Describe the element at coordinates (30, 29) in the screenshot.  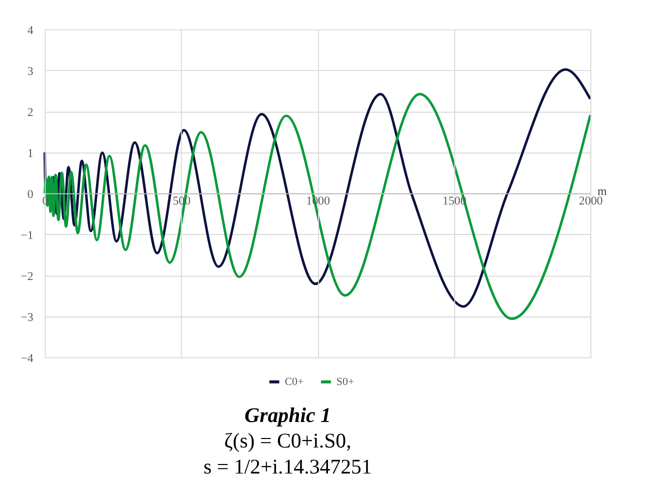
I see `y-tick-label: 4` at that location.